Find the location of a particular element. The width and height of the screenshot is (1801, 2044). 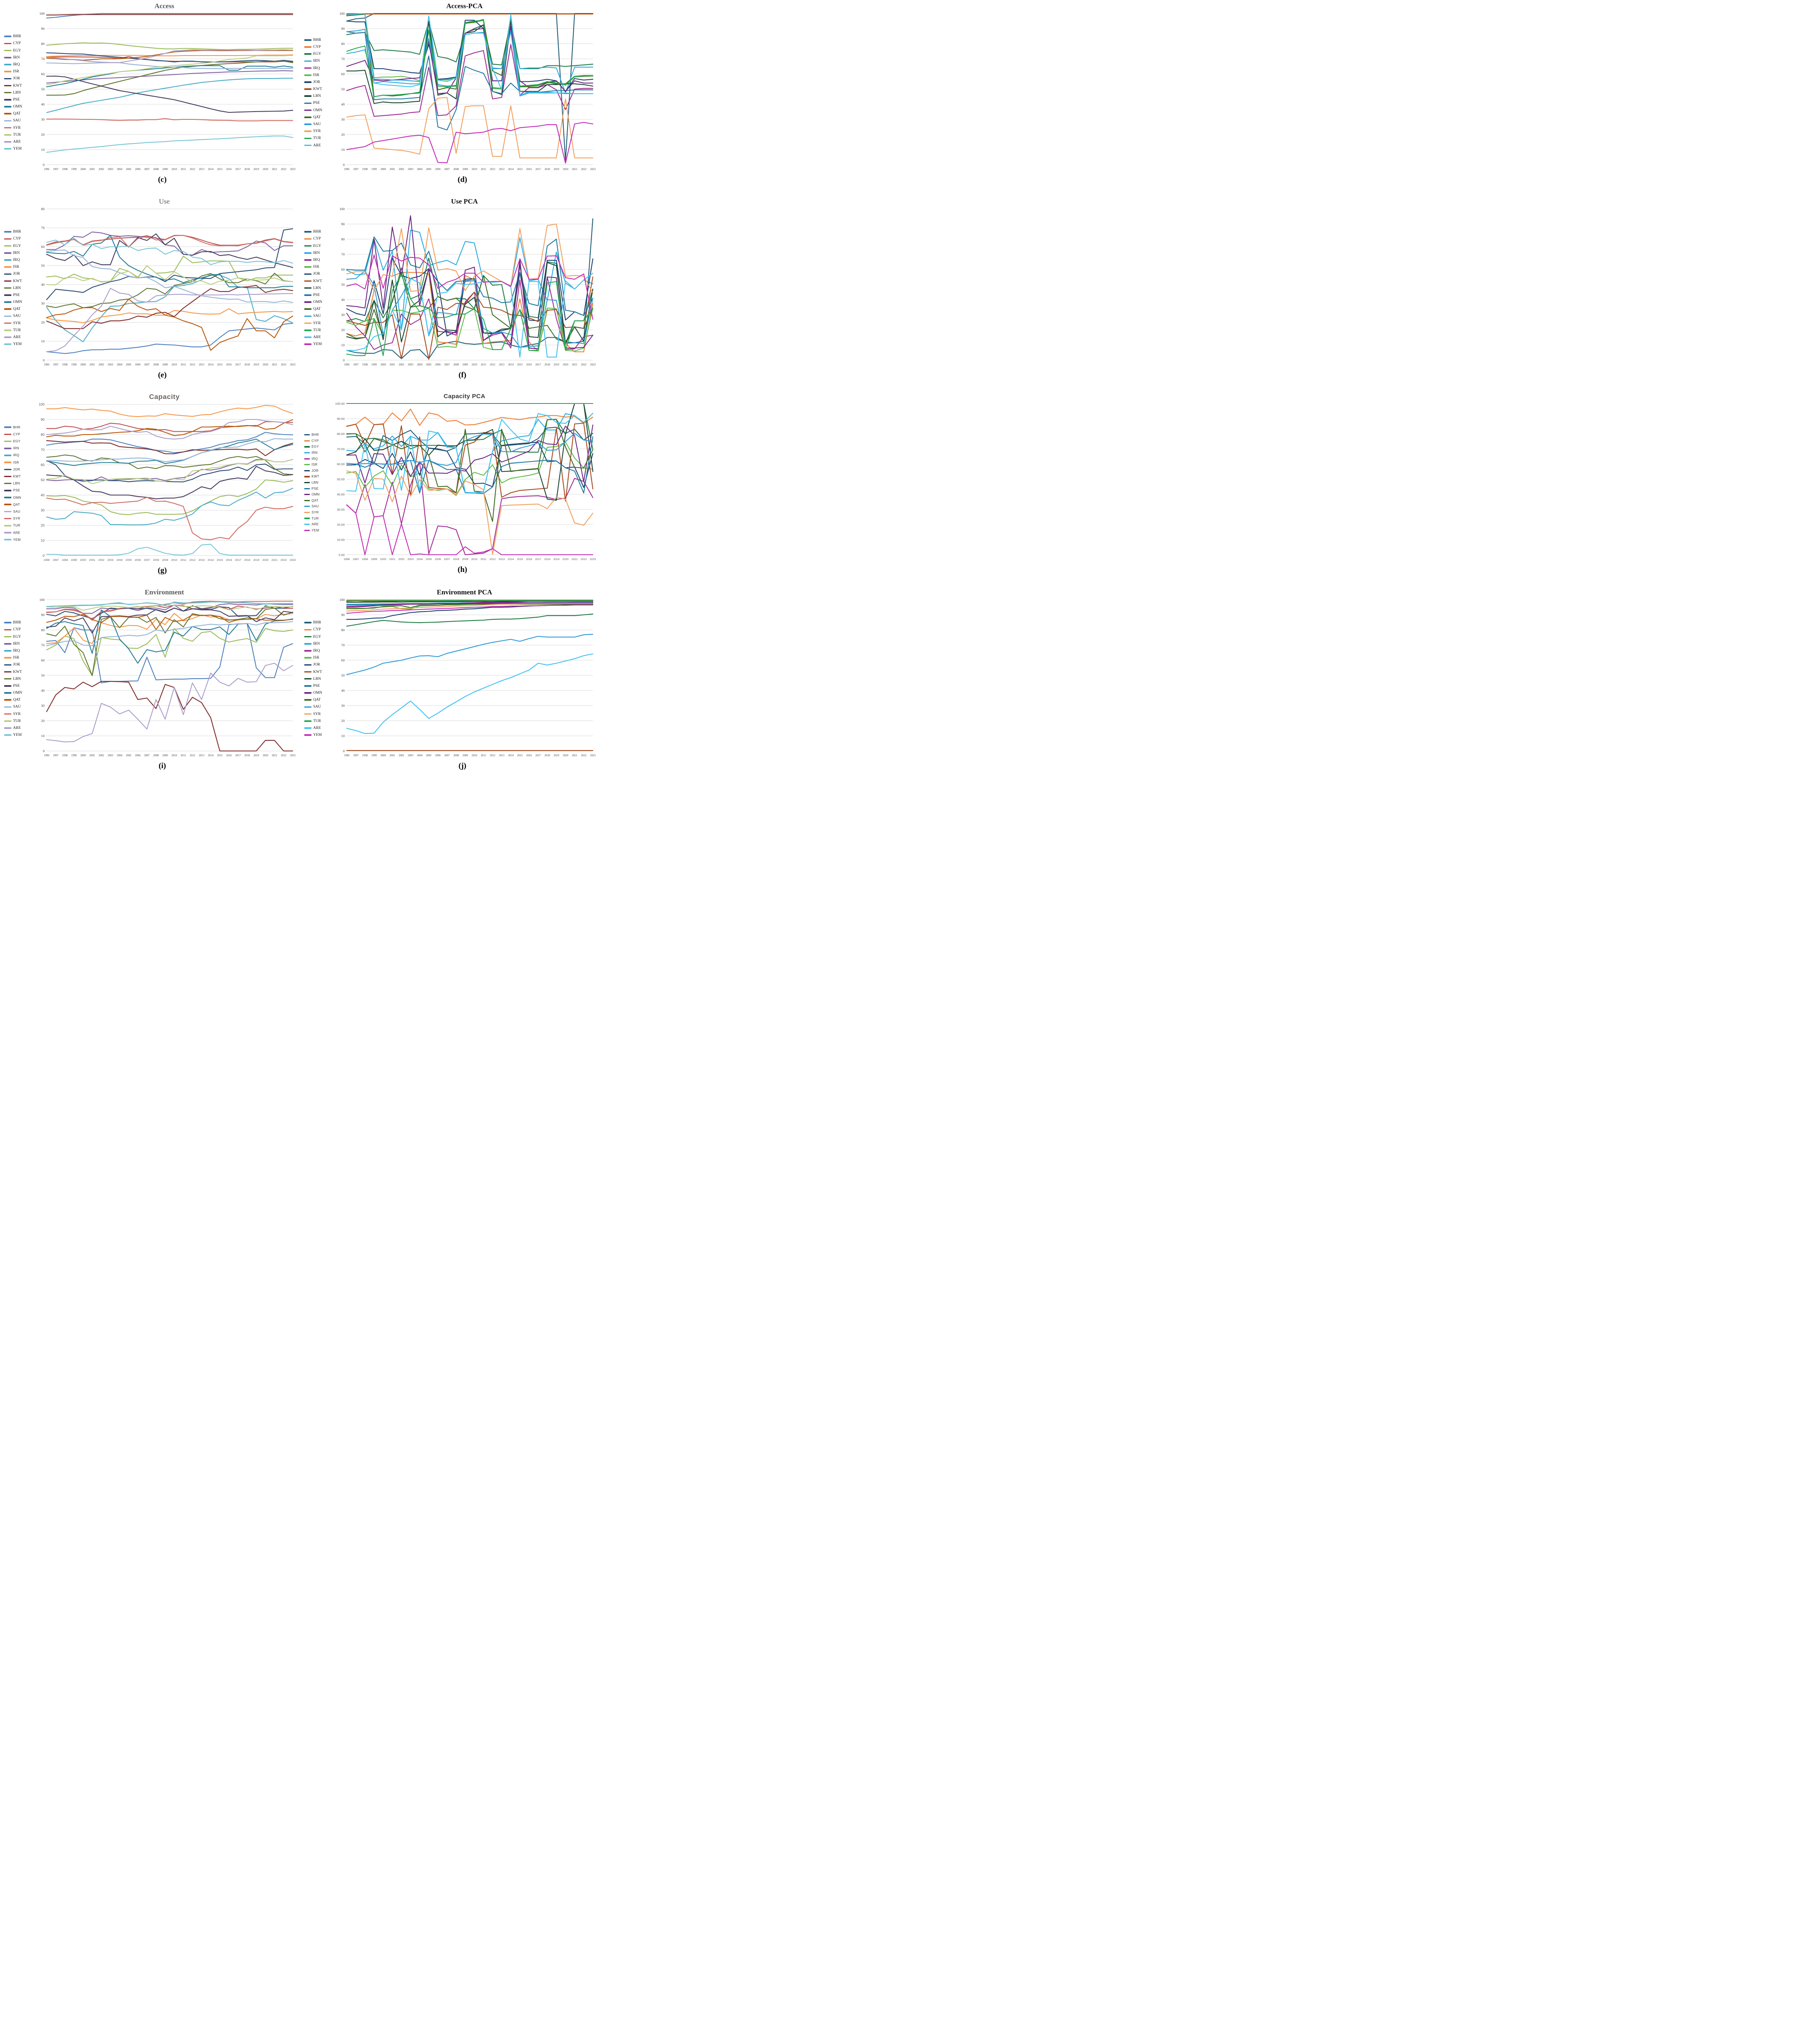

x-axis-tick-label: 2000 is located at coordinates (83, 169).